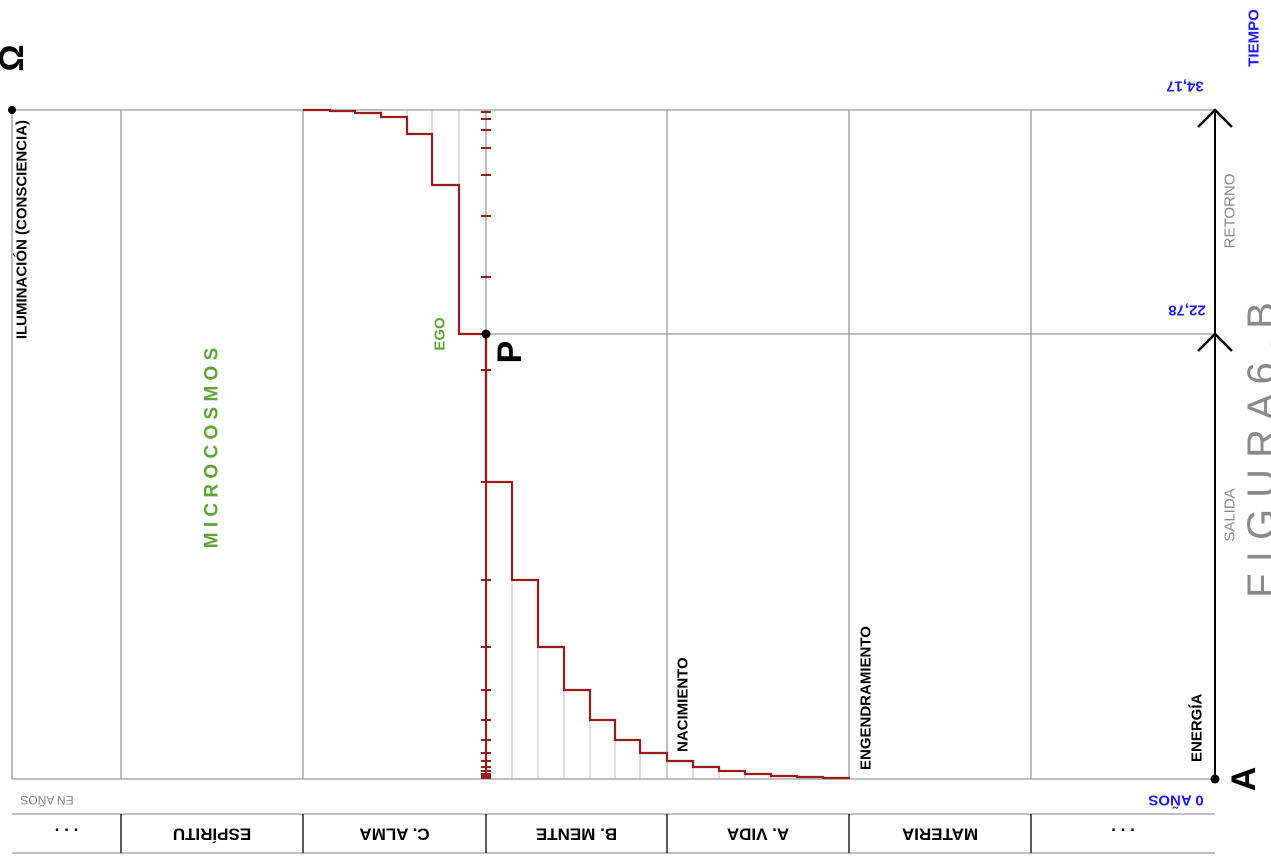 This screenshot has width=1271, height=868. Describe the element at coordinates (212, 448) in the screenshot. I see `microcosmos-label: M I C R O C O S M O S` at that location.